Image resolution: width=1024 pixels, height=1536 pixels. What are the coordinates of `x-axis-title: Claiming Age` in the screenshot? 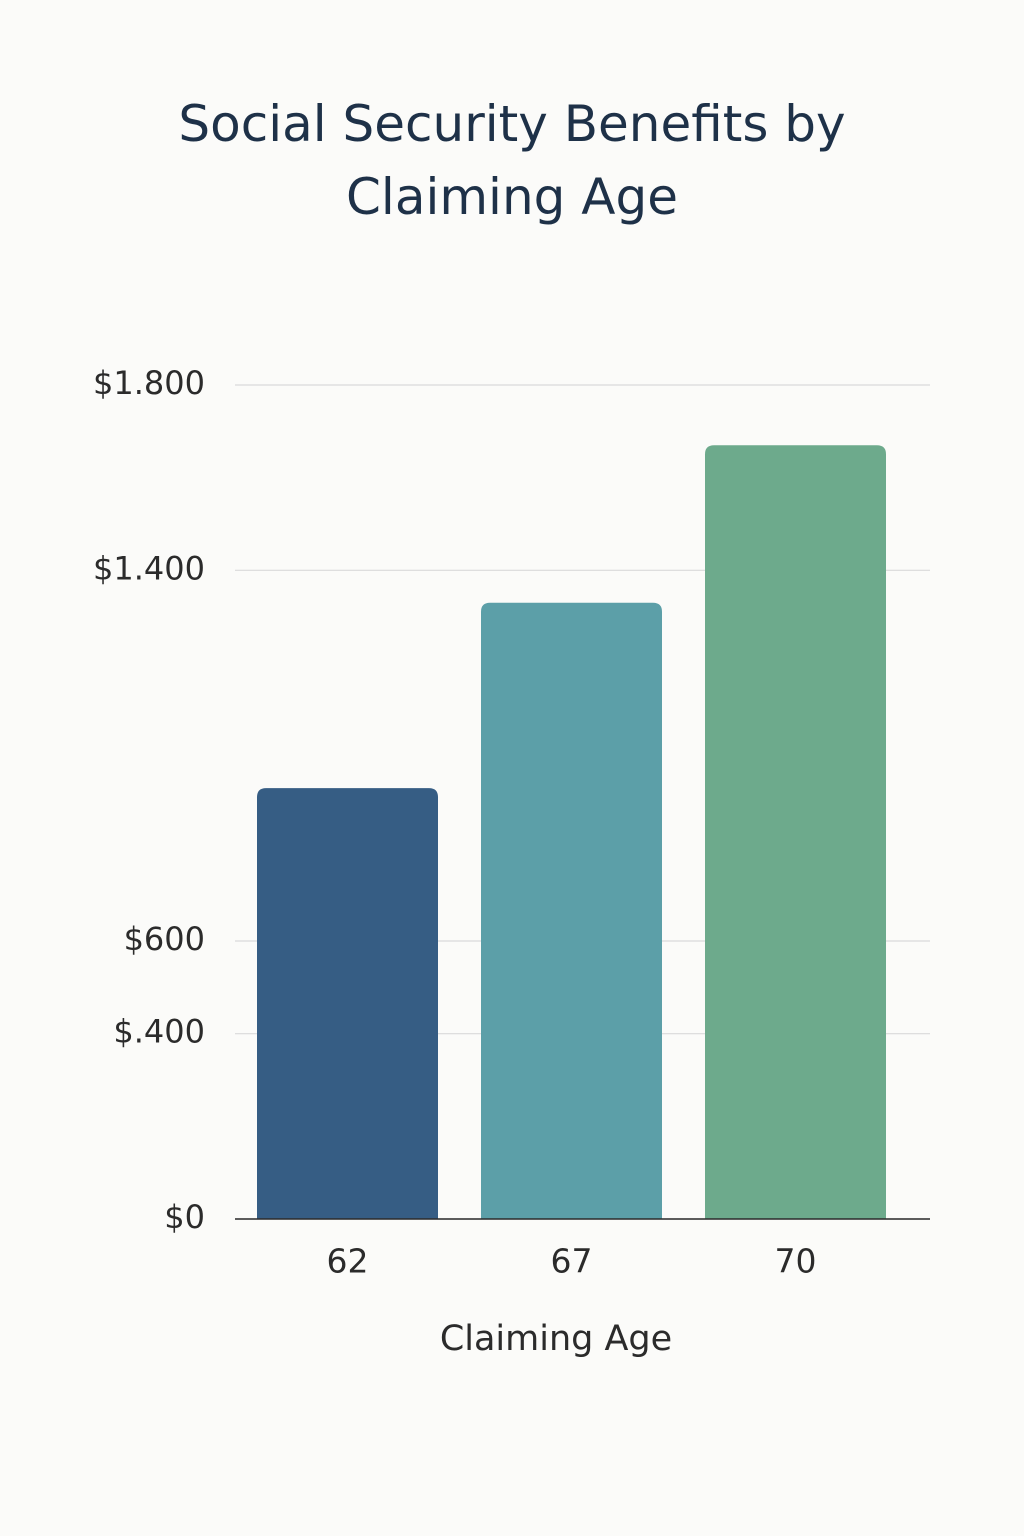 It's located at (556, 1339).